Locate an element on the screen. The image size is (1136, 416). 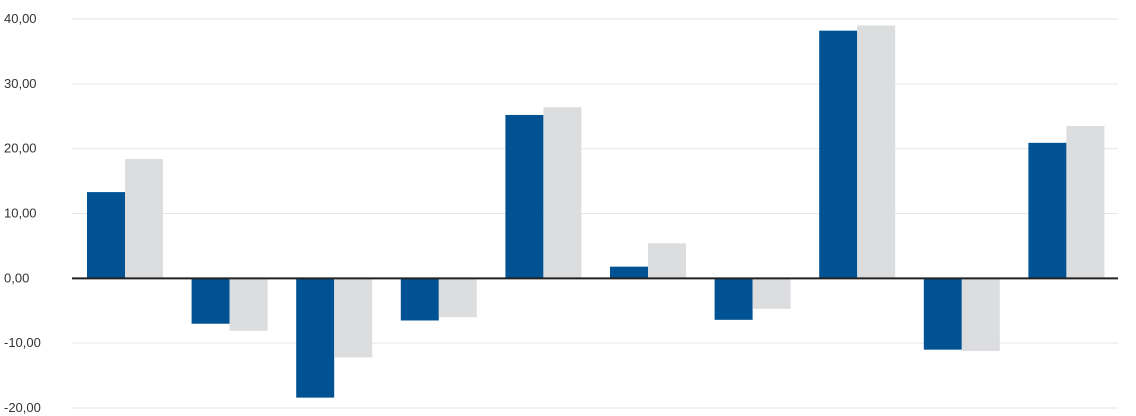
y-axis: -20,00 -10,00 0,00 10,00 20,00 30,00 40,00 is located at coordinates (22, 213).